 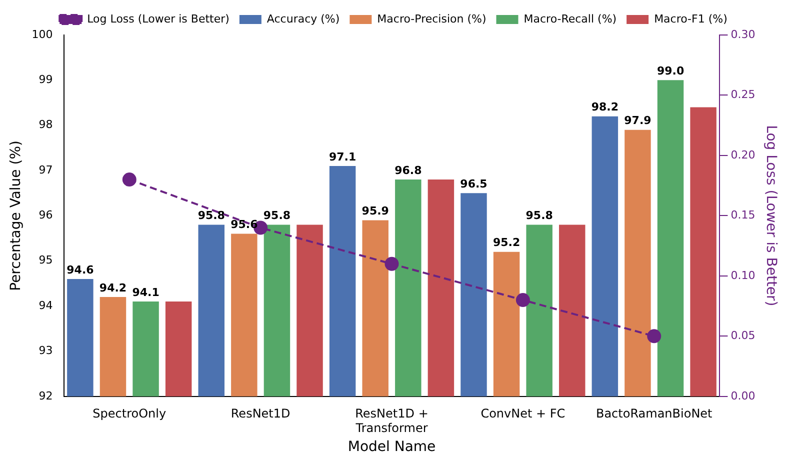 What do you see at coordinates (392, 447) in the screenshot?
I see `x-axis-title: Model Name` at bounding box center [392, 447].